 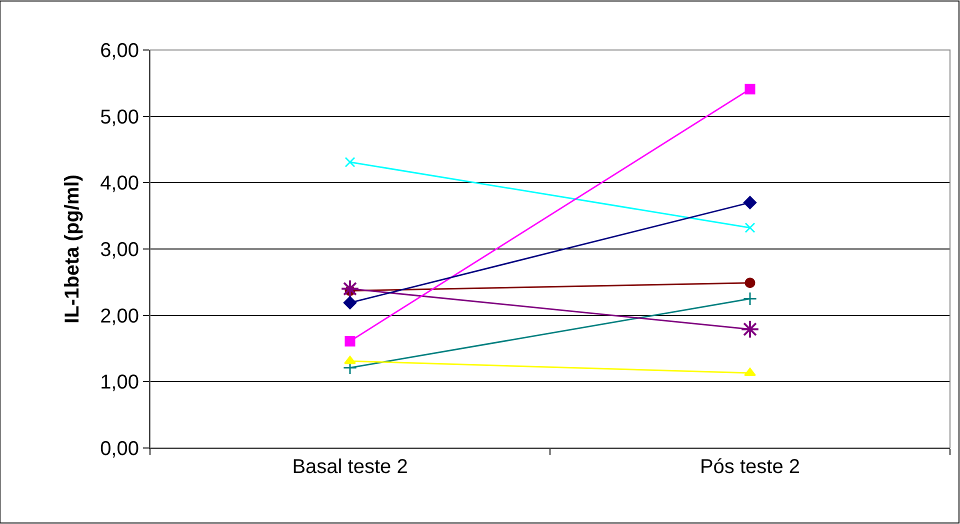 I want to click on x-tick-label: Basal teste 2, so click(x=350, y=467).